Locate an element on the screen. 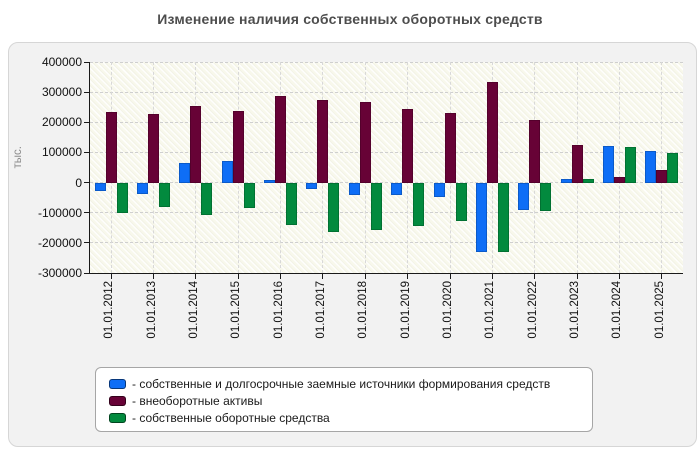 Image resolution: width=700 pixels, height=450 pixels. x-tick-label: 01.01.2014 is located at coordinates (193, 310).